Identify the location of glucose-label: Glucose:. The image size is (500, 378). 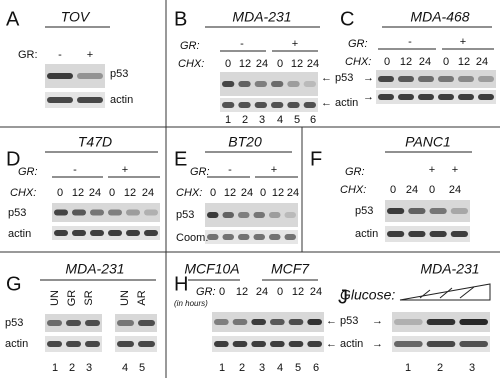
(367, 295).